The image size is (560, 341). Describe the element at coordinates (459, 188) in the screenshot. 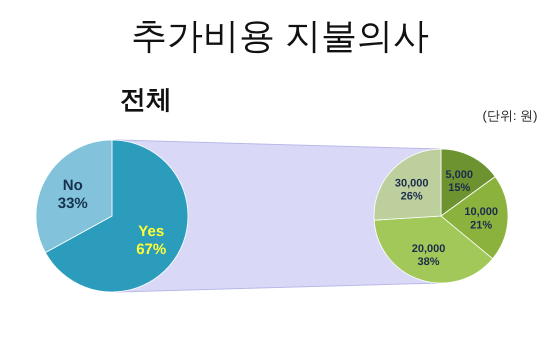

I see `data-label: 15%` at that location.